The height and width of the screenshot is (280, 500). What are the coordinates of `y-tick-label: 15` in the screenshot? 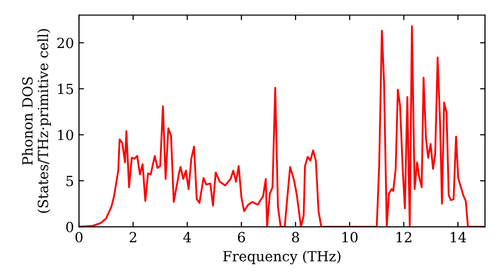 It's located at (66, 89).